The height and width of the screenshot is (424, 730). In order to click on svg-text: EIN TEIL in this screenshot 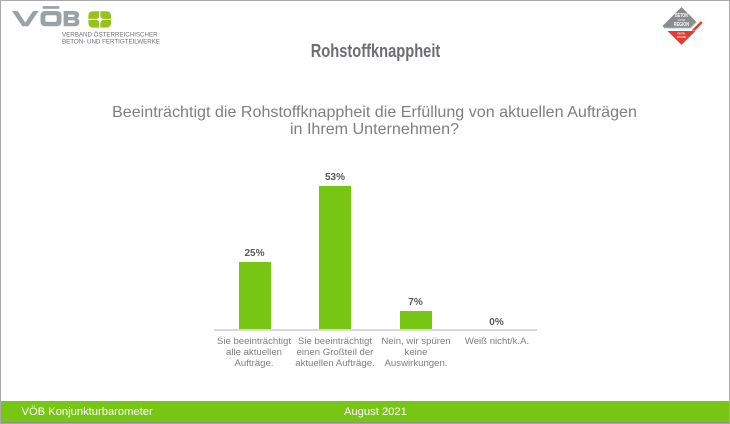, I will do `click(681, 35)`.